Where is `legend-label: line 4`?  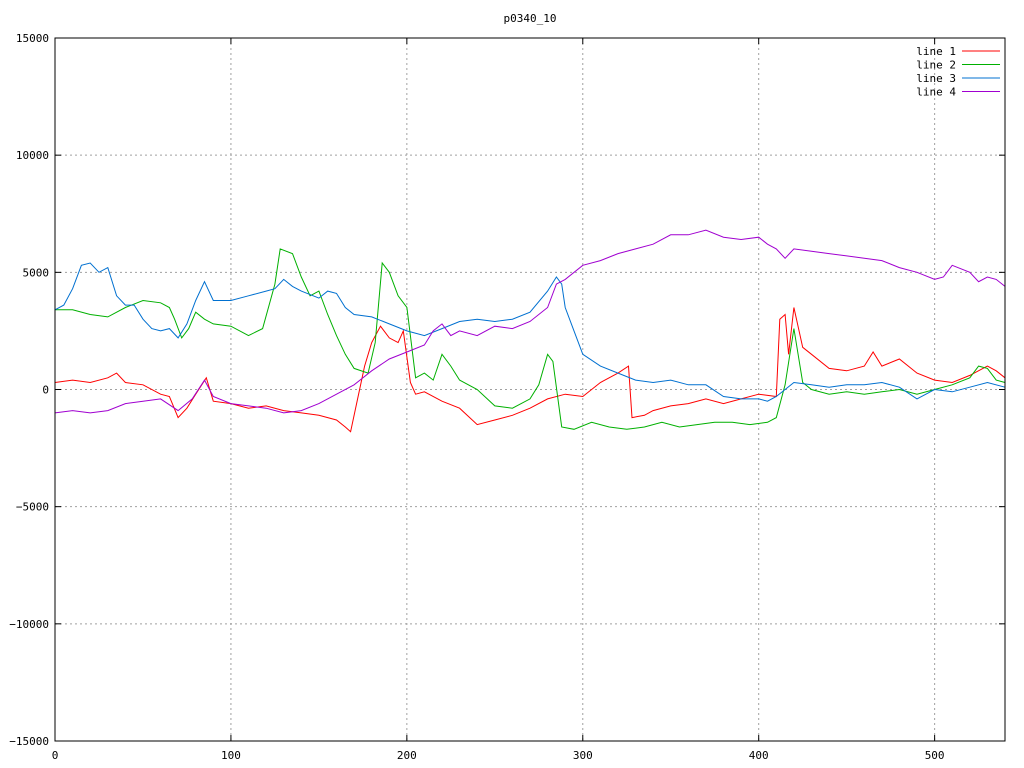 legend-label: line 4 is located at coordinates (936, 92).